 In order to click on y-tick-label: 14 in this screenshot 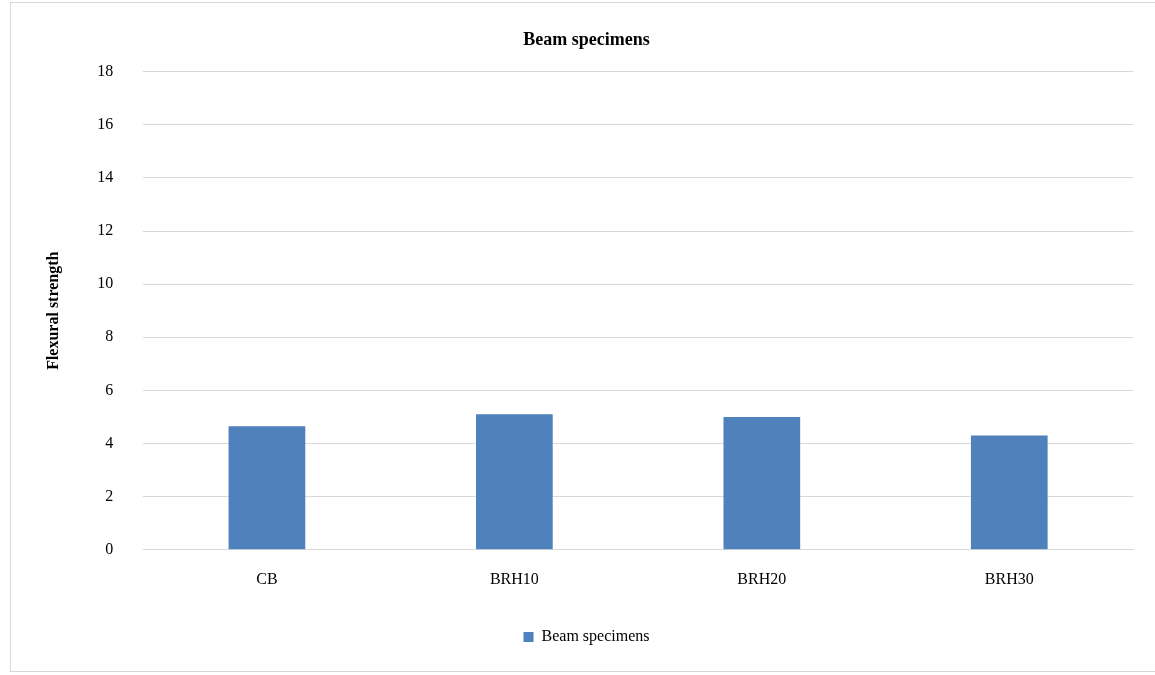, I will do `click(105, 177)`.